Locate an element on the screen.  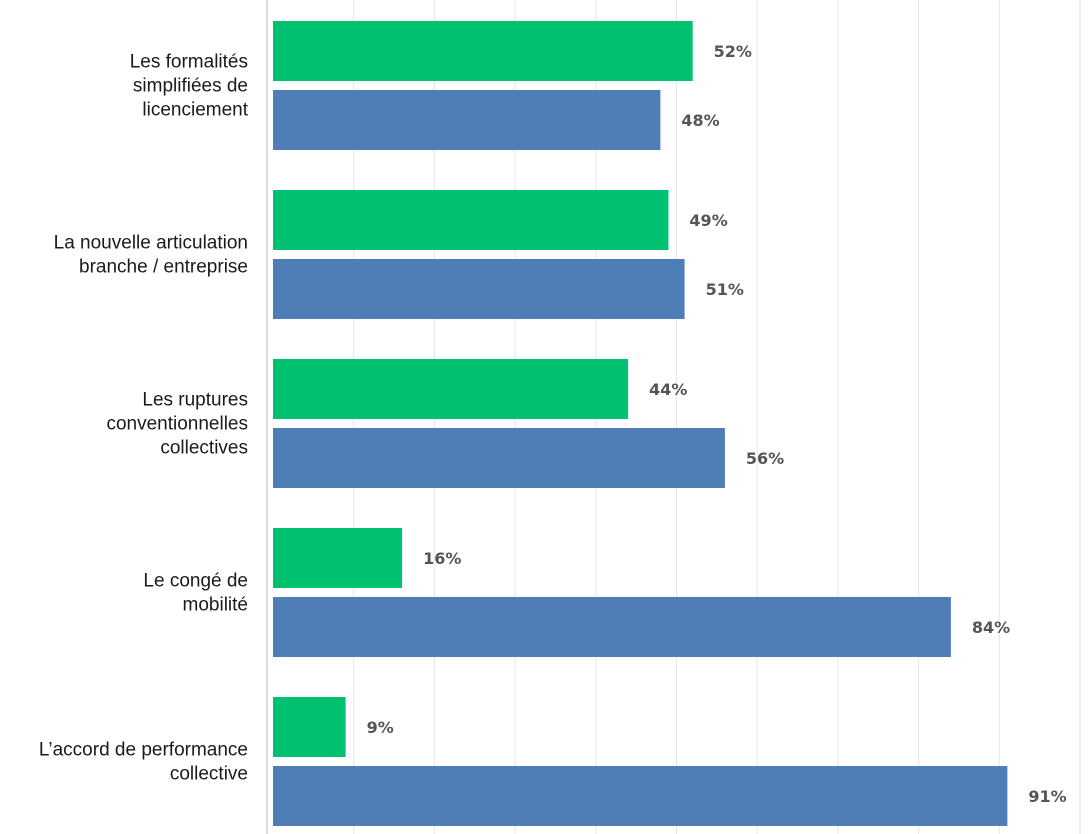
category-label: L’accord de performance is located at coordinates (143, 750).